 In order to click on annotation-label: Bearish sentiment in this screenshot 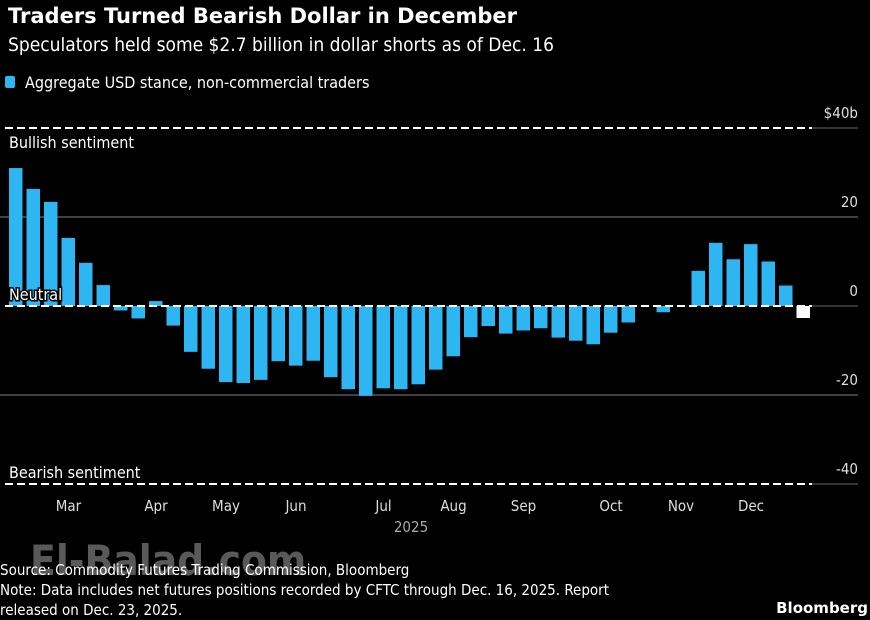, I will do `click(75, 472)`.